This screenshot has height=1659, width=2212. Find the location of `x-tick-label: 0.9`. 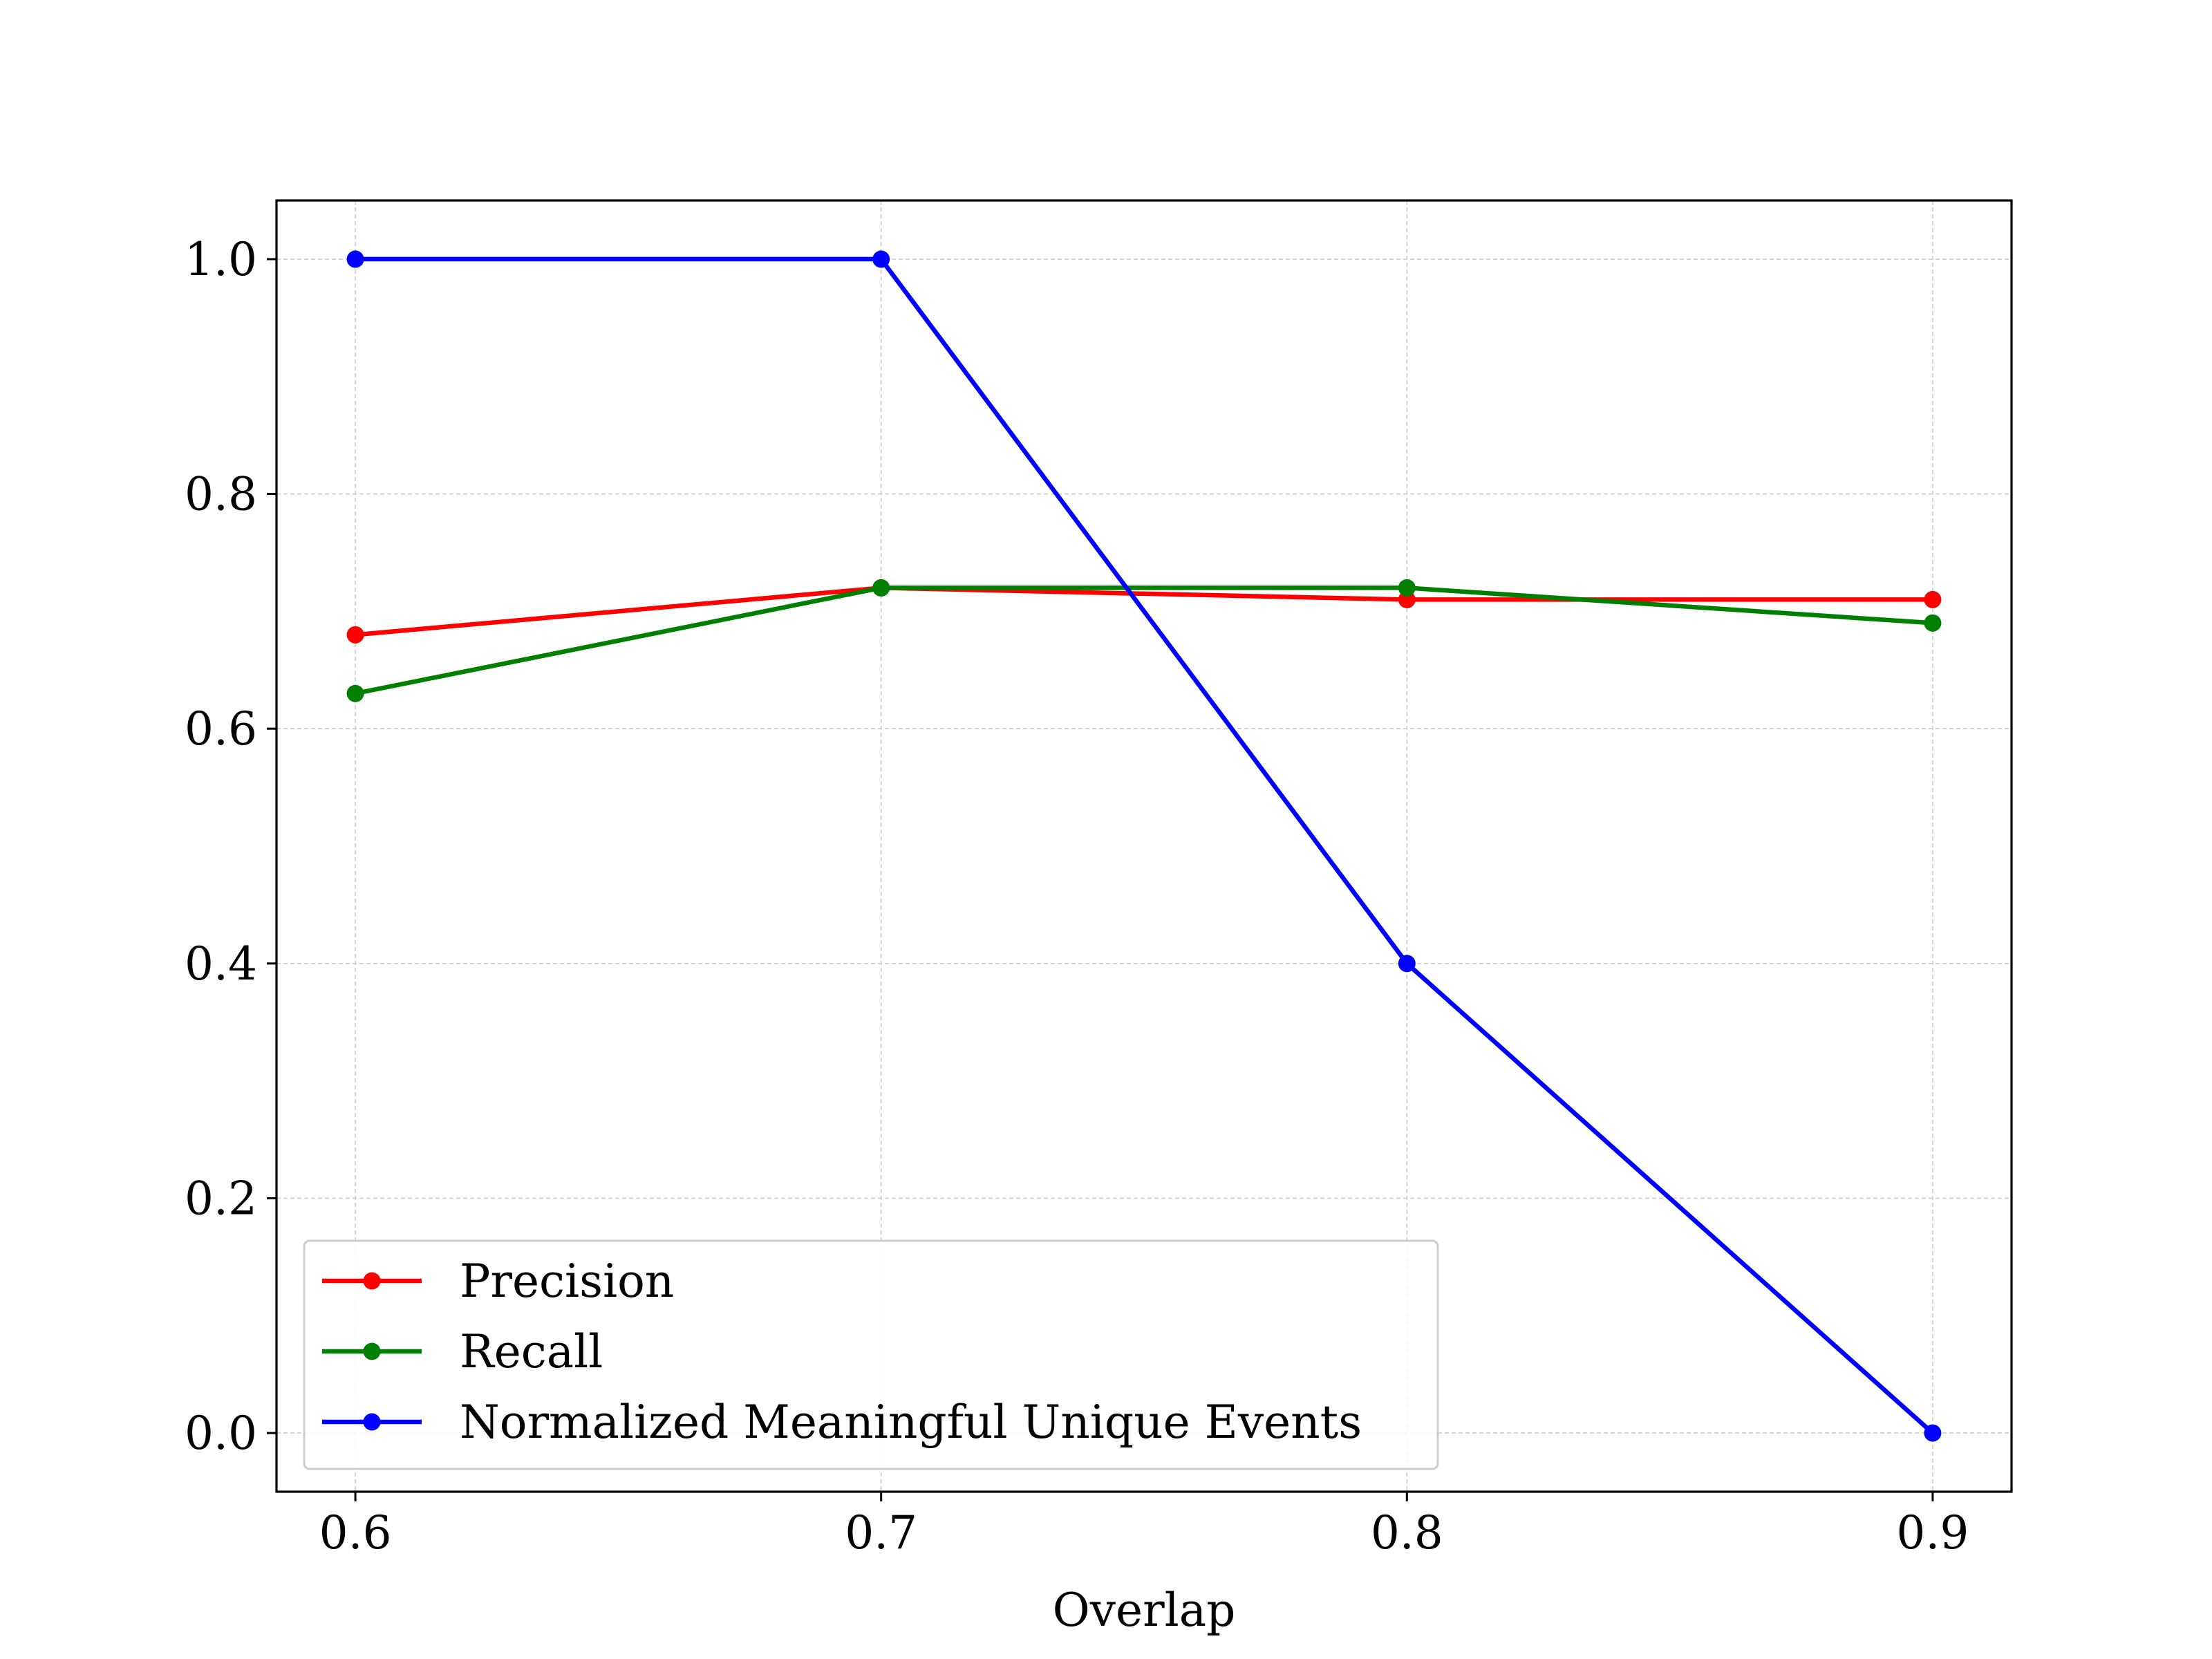

x-tick-label: 0.9 is located at coordinates (1933, 1532).